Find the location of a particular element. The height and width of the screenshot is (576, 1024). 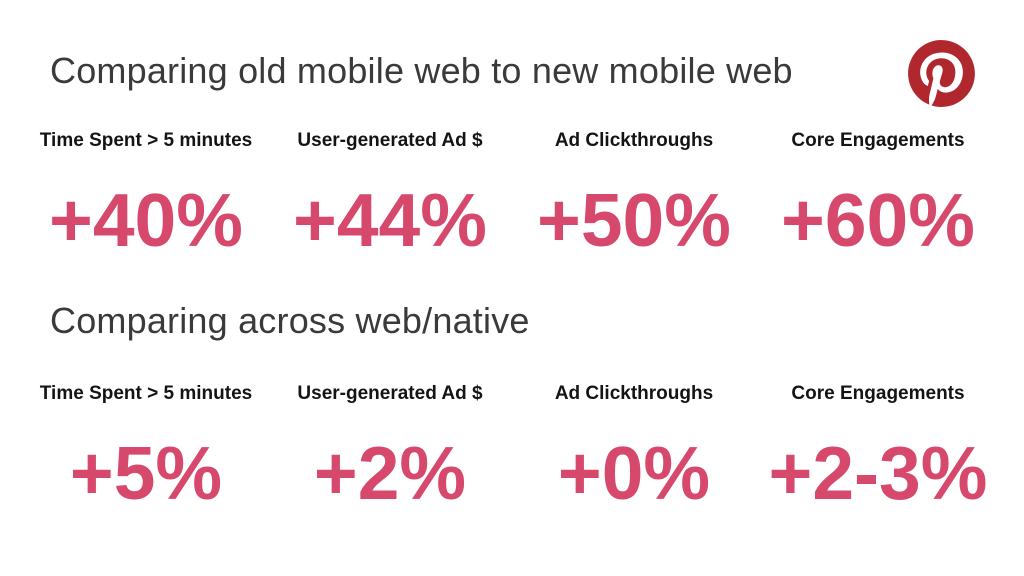

metric-ad-clickthroughs: Ad Clickthroughs +50% is located at coordinates (634, 194).